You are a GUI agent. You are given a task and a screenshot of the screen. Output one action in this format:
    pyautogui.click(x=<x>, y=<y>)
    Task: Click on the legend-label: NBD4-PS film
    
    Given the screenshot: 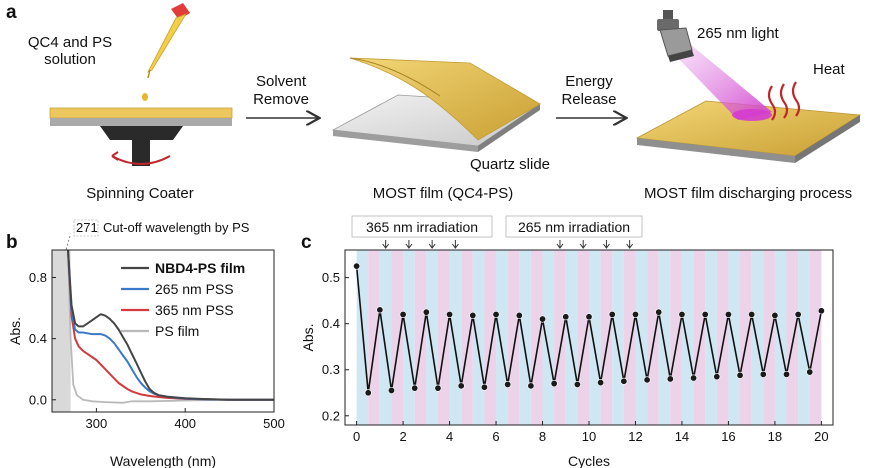 What is the action you would take?
    pyautogui.click(x=200, y=268)
    